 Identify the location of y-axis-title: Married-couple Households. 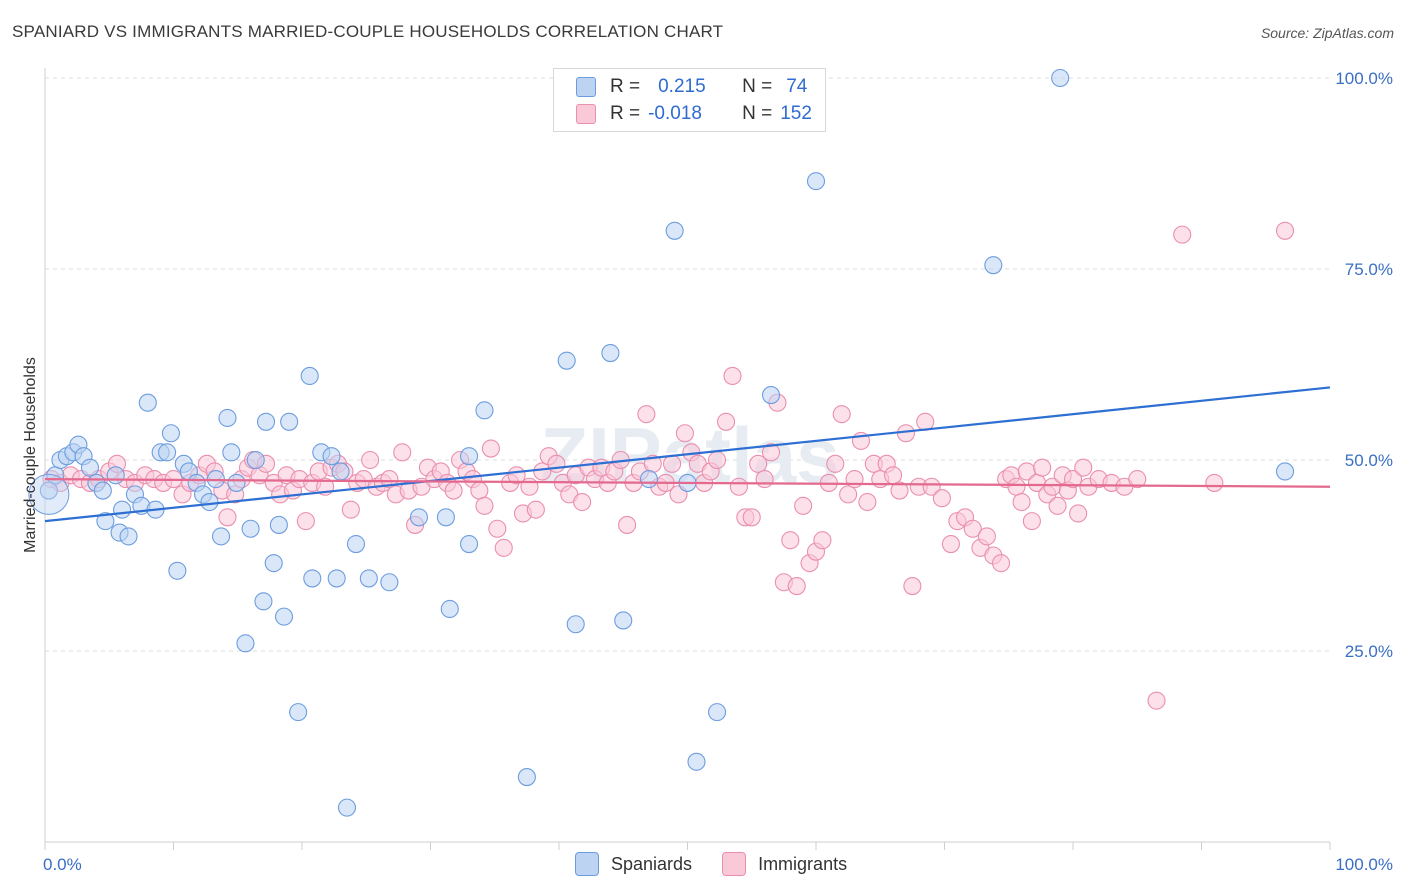
(30, 455).